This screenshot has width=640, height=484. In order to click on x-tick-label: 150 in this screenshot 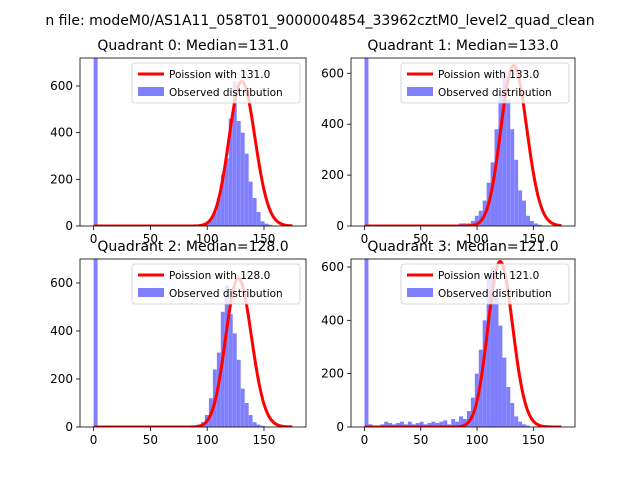, I will do `click(533, 440)`.